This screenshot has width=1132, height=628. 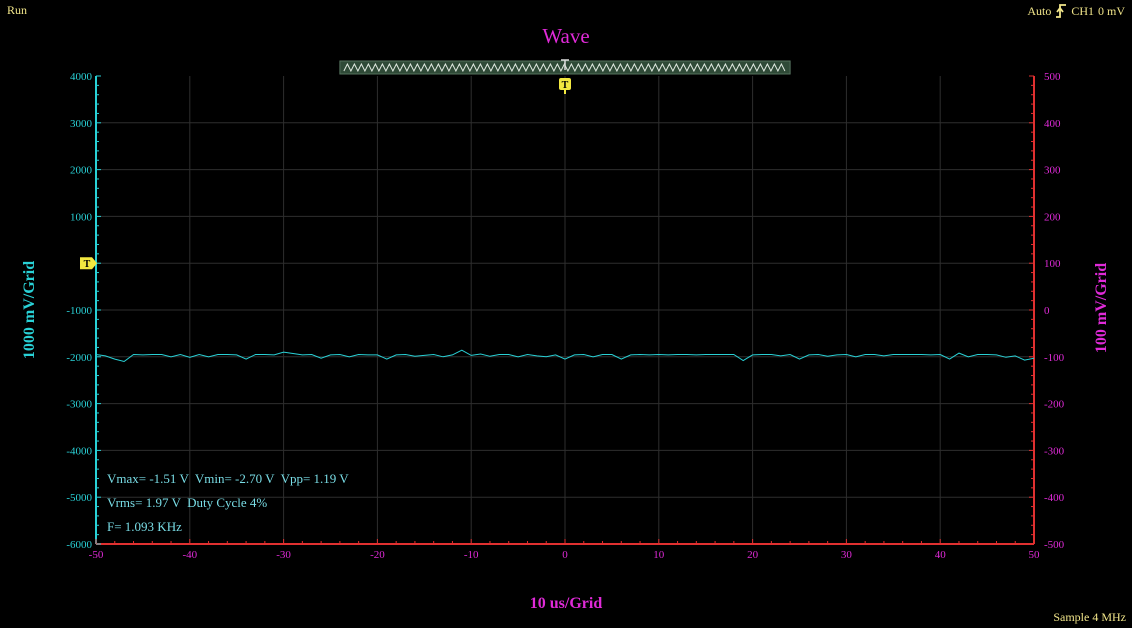 What do you see at coordinates (1052, 217) in the screenshot?
I see `ch2-tick-label: 200` at bounding box center [1052, 217].